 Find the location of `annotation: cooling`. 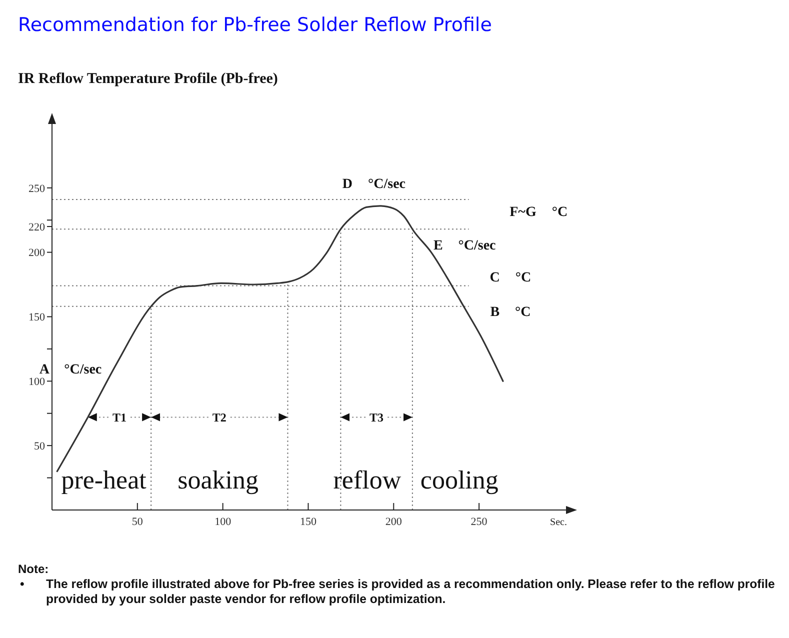

annotation: cooling is located at coordinates (459, 479).